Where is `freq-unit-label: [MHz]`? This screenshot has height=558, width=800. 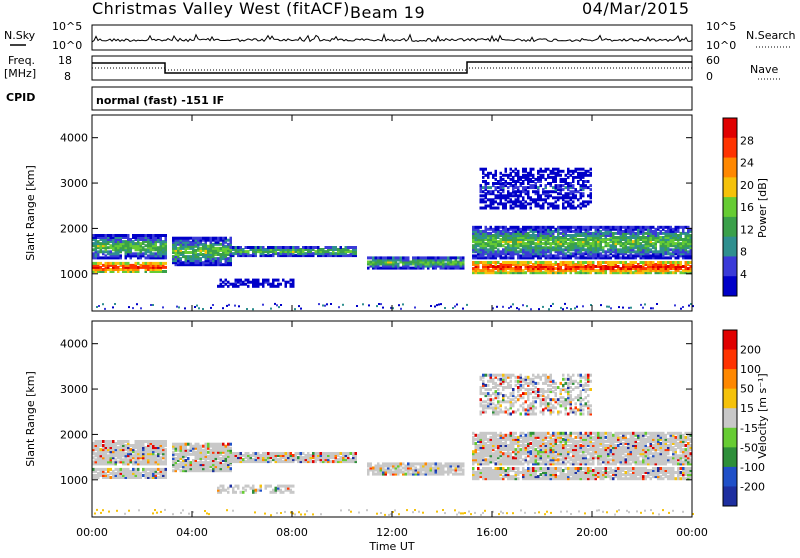 freq-unit-label: [MHz] is located at coordinates (20, 73).